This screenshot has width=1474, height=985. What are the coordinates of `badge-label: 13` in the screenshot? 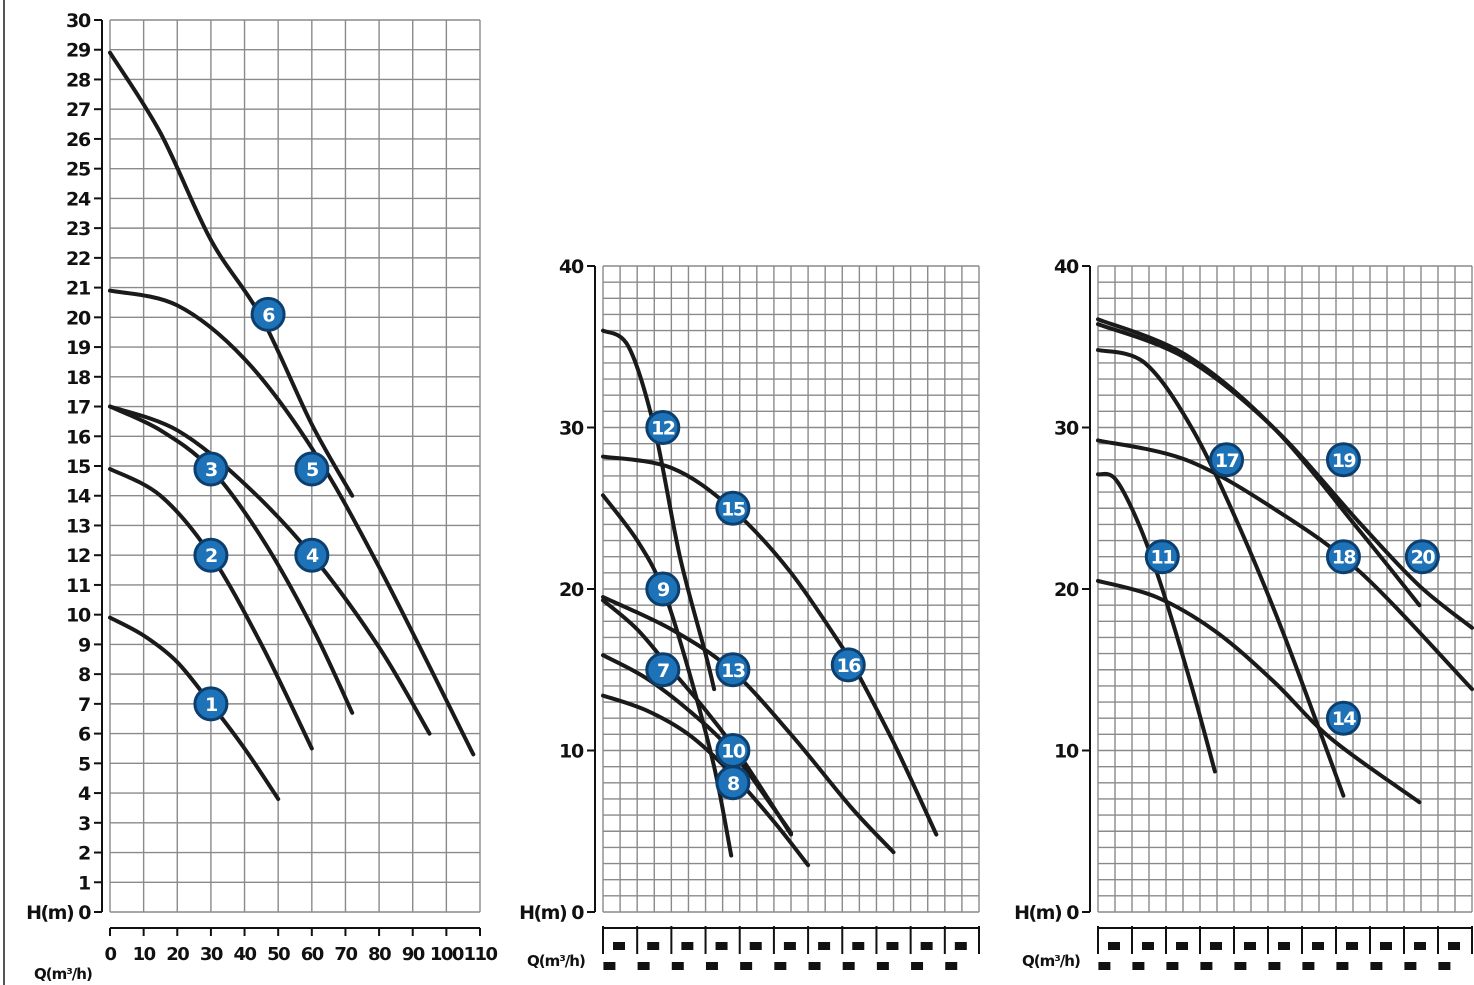 It's located at (733, 671).